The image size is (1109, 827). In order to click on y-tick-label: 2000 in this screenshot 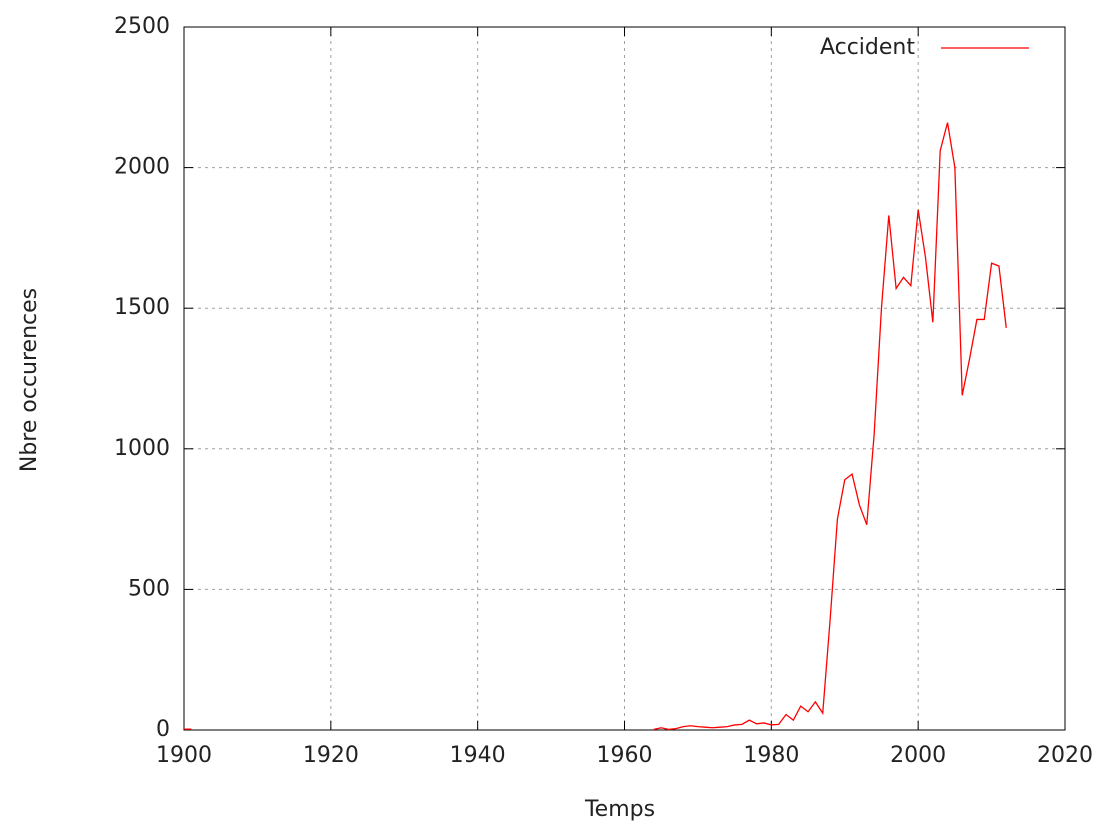, I will do `click(142, 167)`.